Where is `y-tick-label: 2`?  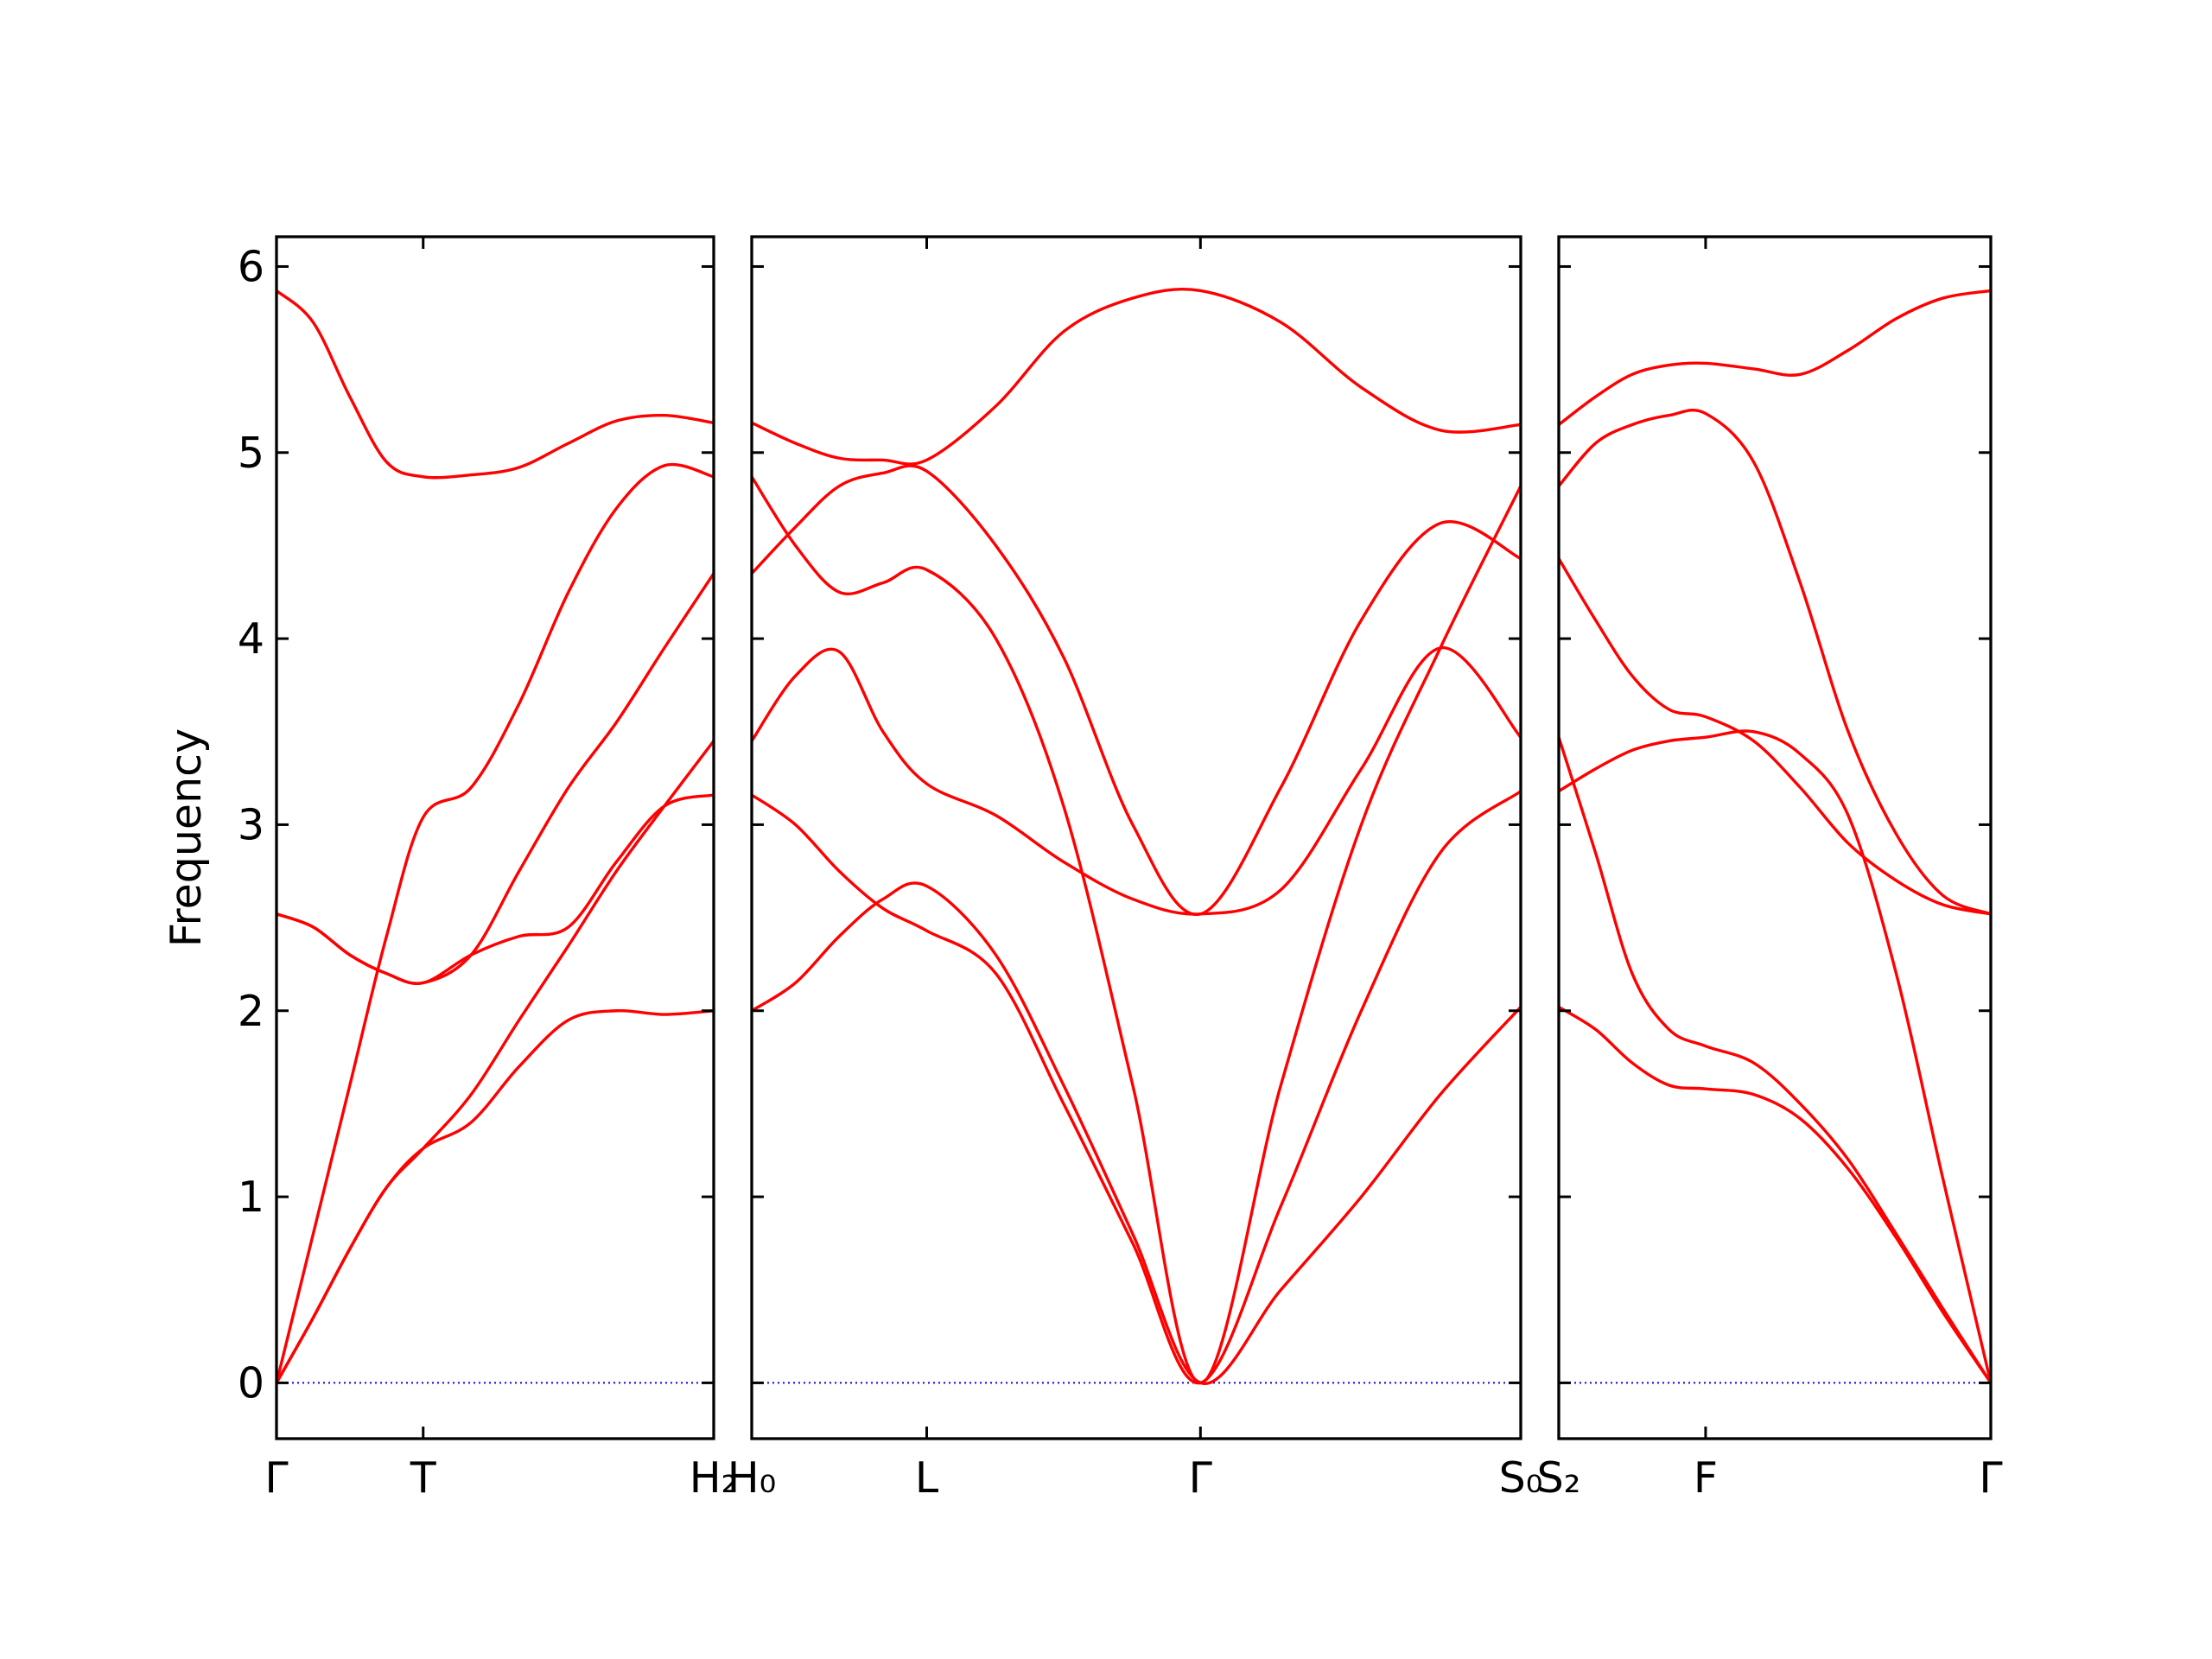 y-tick-label: 2 is located at coordinates (251, 1011).